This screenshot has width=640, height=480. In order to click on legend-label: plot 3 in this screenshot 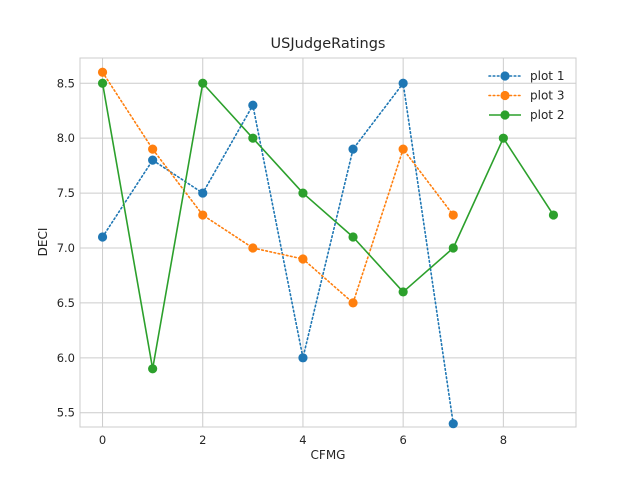, I will do `click(547, 96)`.